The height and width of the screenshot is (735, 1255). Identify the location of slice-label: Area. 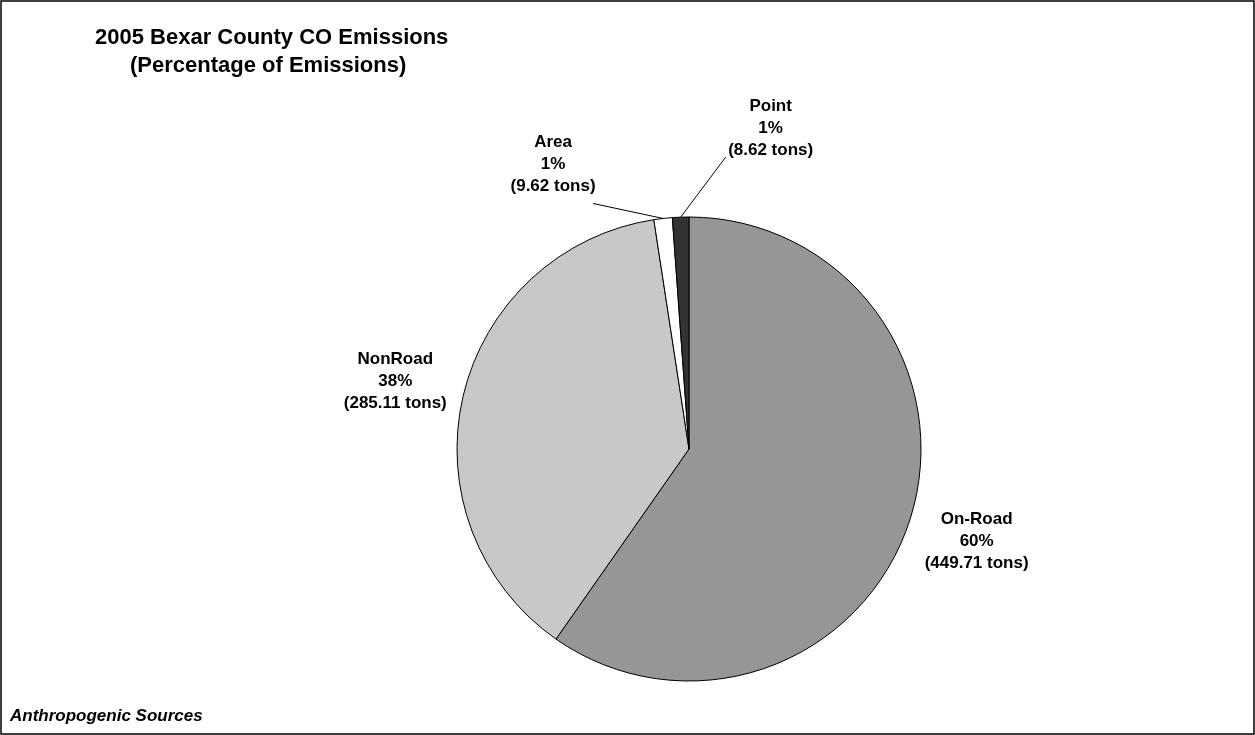
(553, 142).